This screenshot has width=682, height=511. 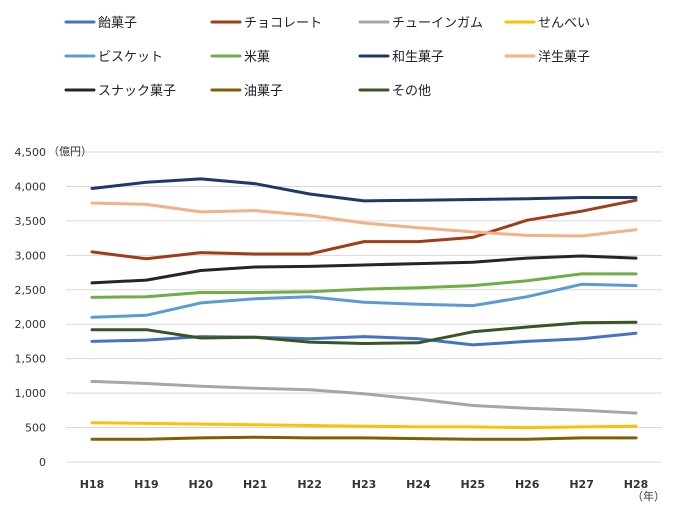 I want to click on legend-label: 飴菓子, so click(x=117, y=23).